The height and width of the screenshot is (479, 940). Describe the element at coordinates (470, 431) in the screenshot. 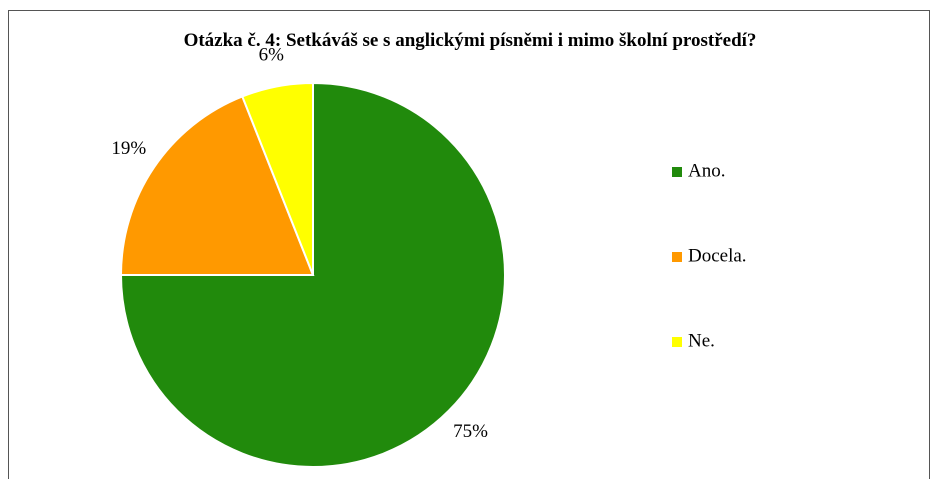

I see `data-label: 75%` at that location.